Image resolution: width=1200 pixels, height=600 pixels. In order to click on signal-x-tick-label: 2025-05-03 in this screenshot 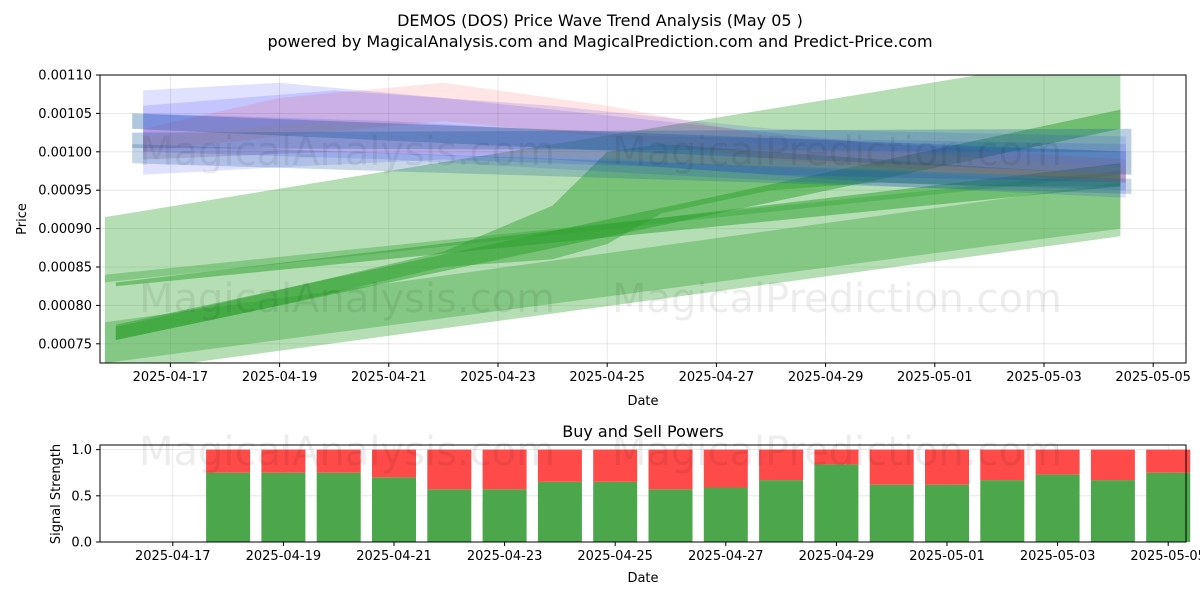, I will do `click(1058, 556)`.